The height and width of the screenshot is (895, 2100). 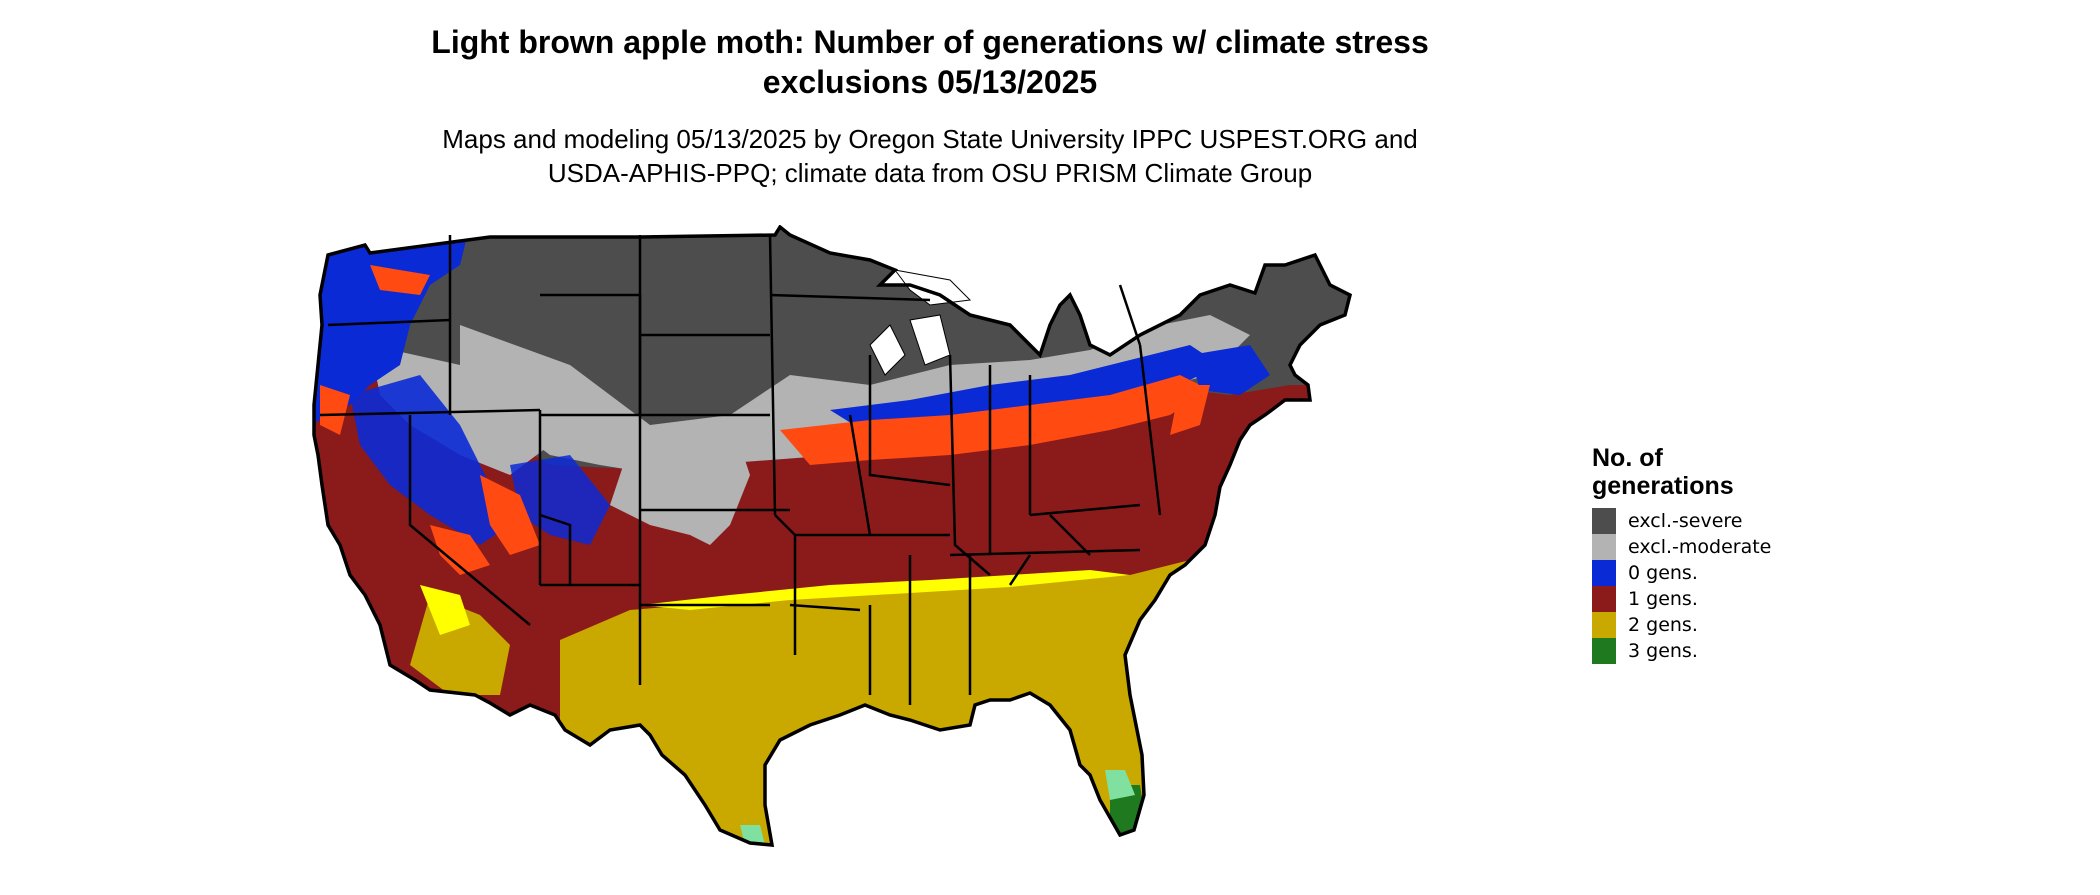 What do you see at coordinates (1663, 599) in the screenshot?
I see `legend-label: 1 gens.` at bounding box center [1663, 599].